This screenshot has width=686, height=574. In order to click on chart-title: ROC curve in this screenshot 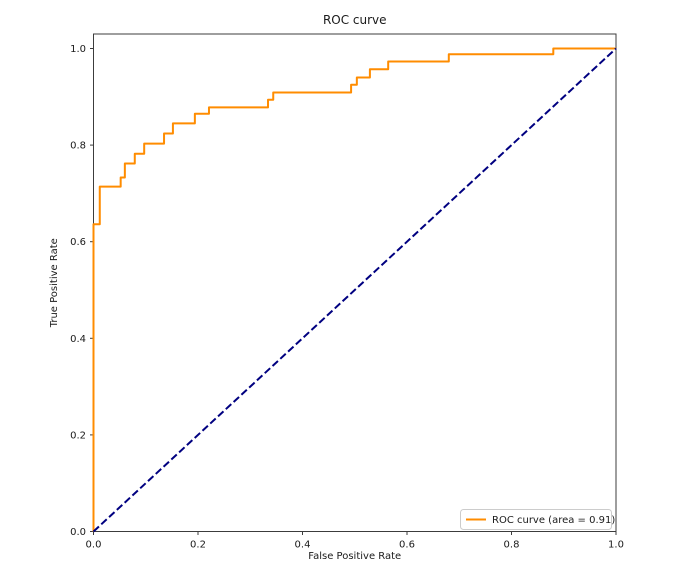, I will do `click(355, 20)`.